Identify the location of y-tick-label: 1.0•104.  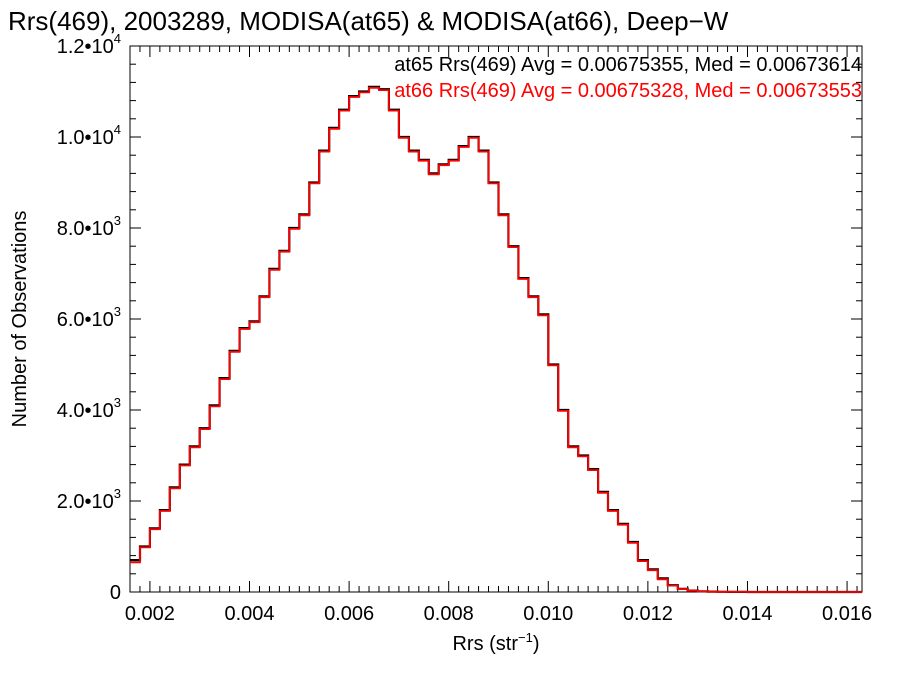
(89, 135).